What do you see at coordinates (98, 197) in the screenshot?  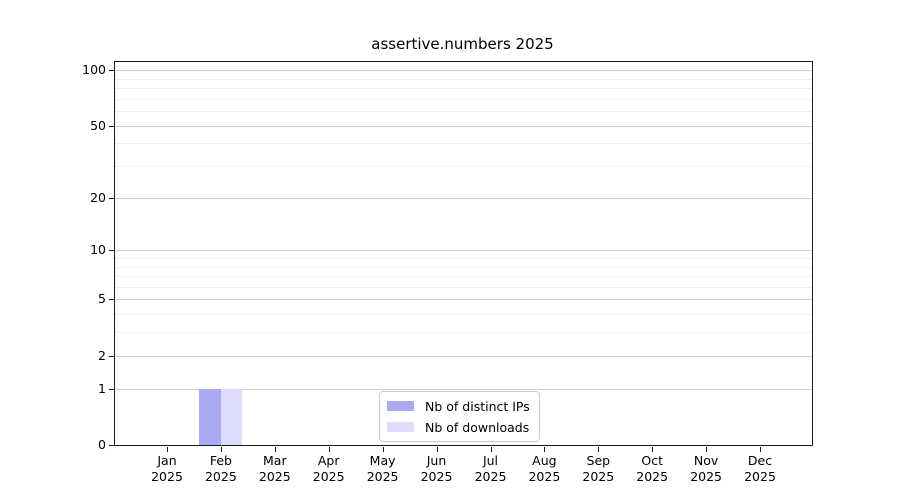 I see `y-tick-label: 20` at bounding box center [98, 197].